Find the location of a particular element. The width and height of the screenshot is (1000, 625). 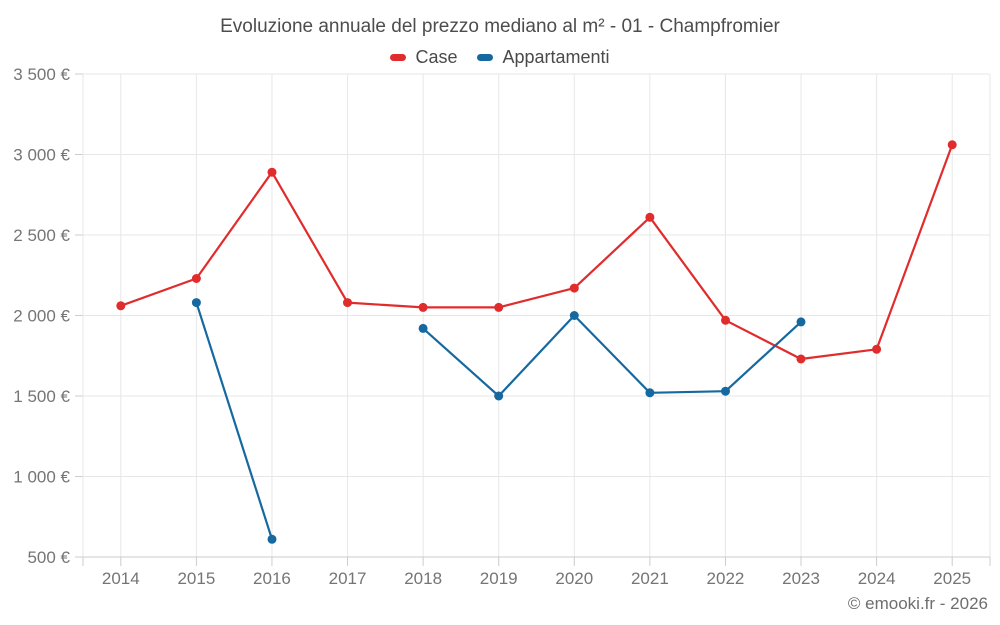

x-axis-label-2021: 2021 is located at coordinates (650, 578).